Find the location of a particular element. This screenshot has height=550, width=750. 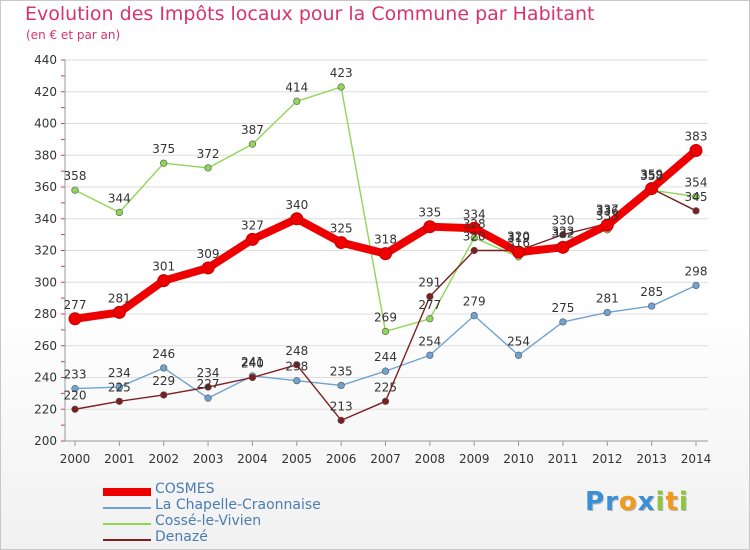

data-label: 238 is located at coordinates (296, 367).